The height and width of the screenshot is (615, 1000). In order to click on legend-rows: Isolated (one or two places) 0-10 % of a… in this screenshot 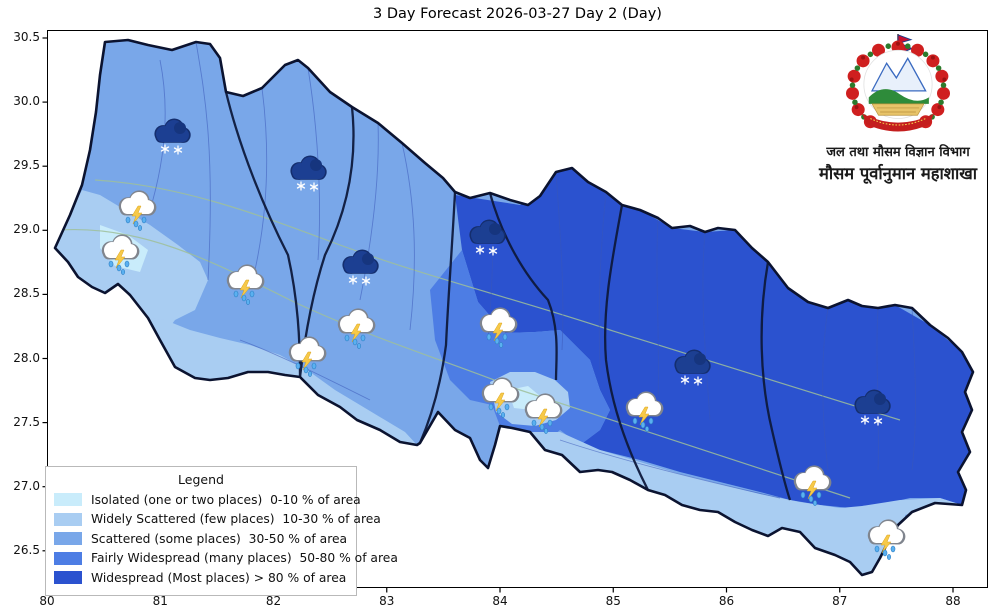, I will do `click(225, 539)`.